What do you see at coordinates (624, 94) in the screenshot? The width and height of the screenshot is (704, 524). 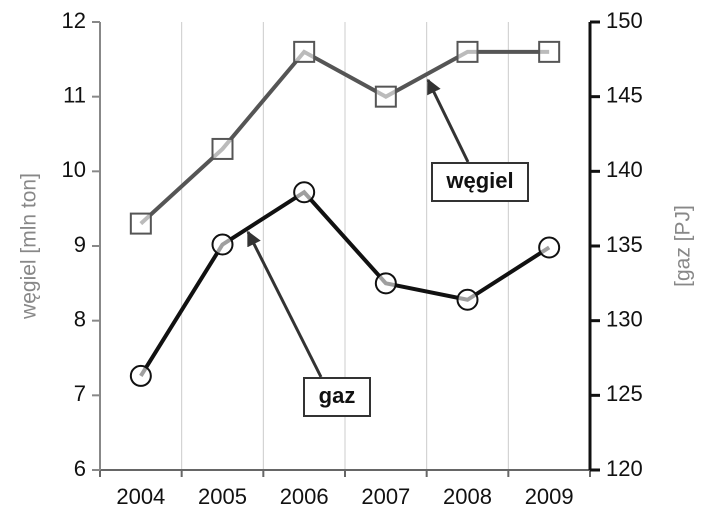 I see `y2-tick-label: 145` at bounding box center [624, 94].